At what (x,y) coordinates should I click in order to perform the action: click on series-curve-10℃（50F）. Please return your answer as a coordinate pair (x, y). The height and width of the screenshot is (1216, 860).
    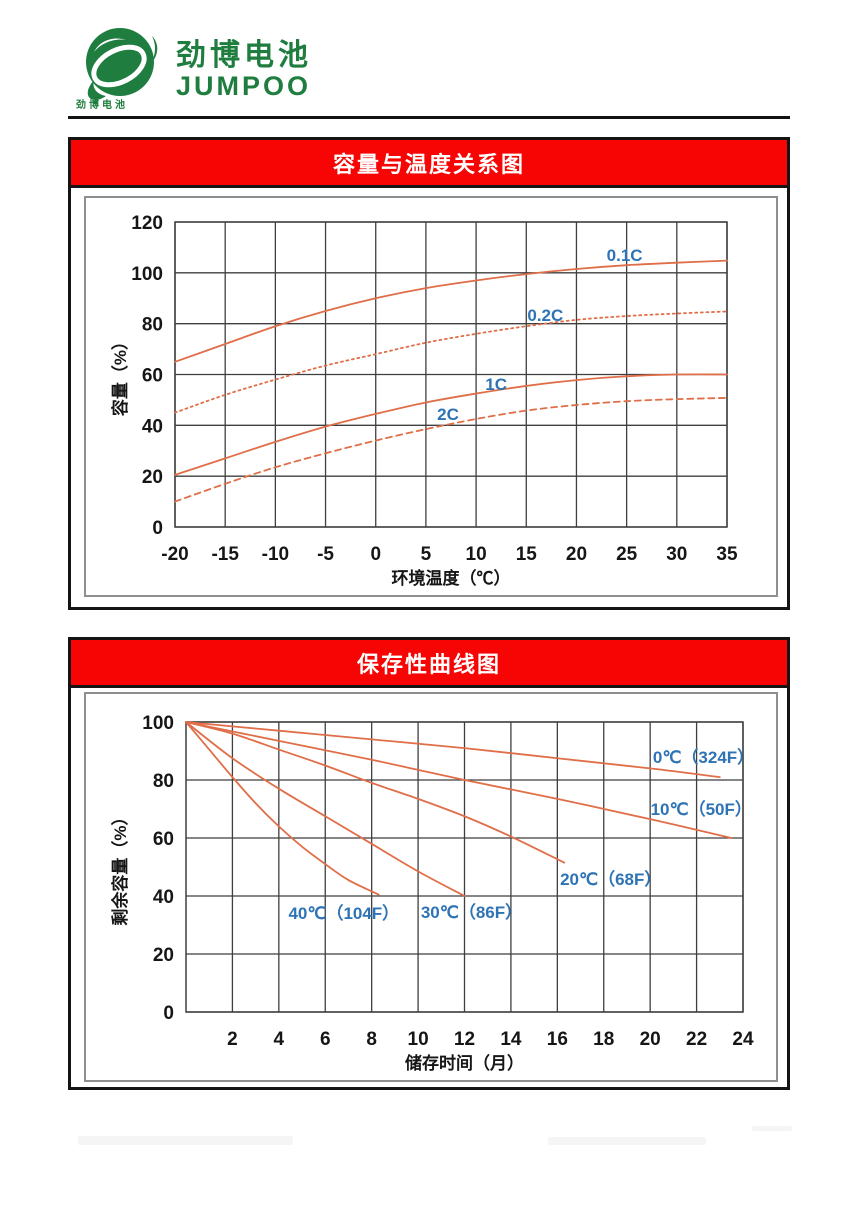
    Looking at the image, I should click on (459, 780).